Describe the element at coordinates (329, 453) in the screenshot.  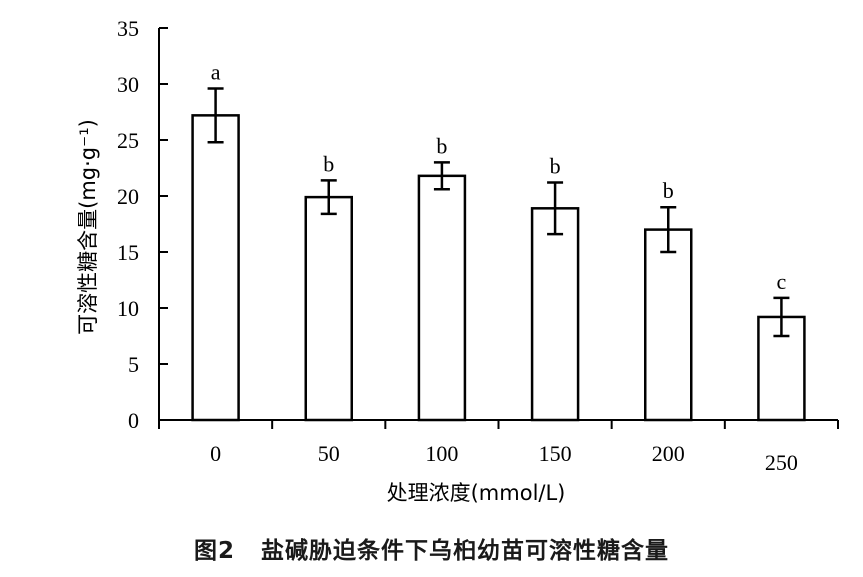
I see `x-tick-label: 50` at that location.